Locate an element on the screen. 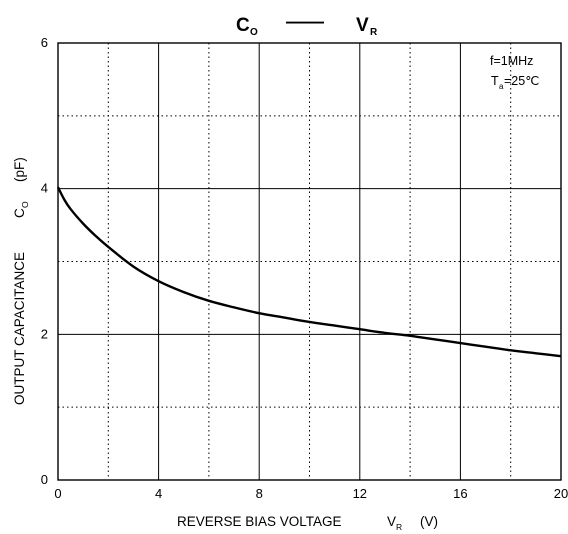 The width and height of the screenshot is (568, 534). title-main-sub: O is located at coordinates (254, 32).